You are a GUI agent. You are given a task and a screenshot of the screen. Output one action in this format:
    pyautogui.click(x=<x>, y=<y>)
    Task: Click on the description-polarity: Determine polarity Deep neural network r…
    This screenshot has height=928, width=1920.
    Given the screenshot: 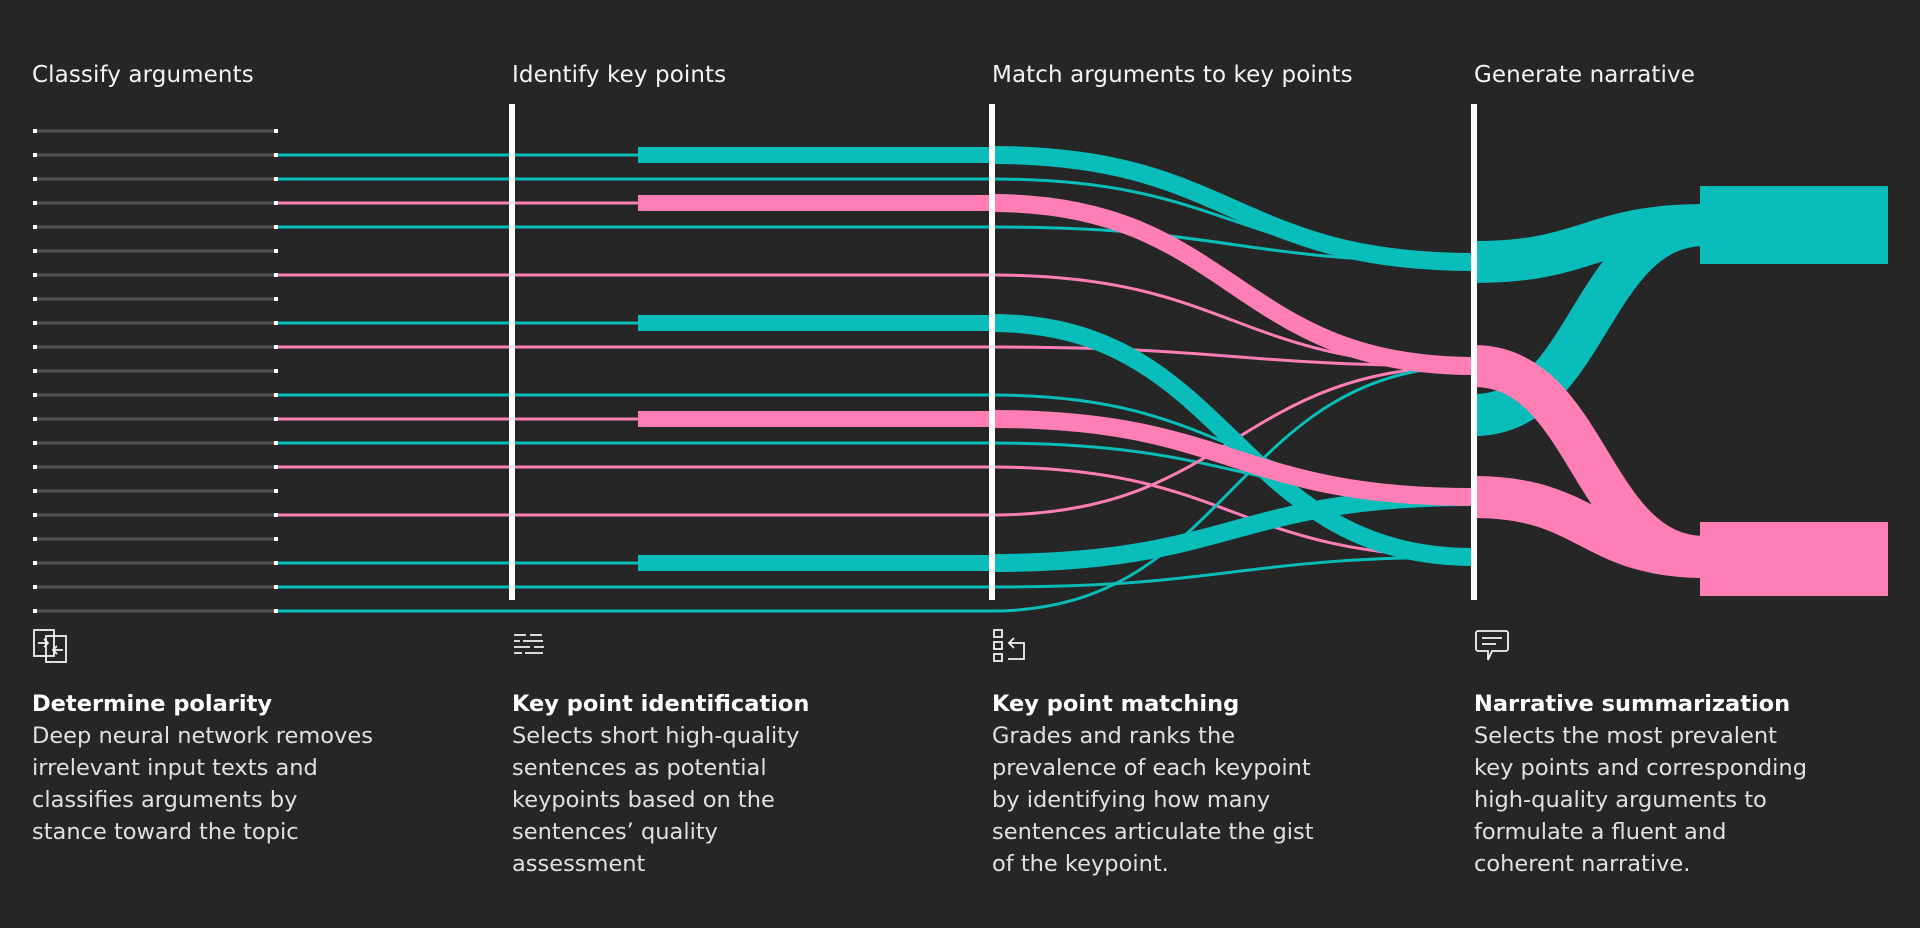 What is the action you would take?
    pyautogui.click(x=204, y=768)
    